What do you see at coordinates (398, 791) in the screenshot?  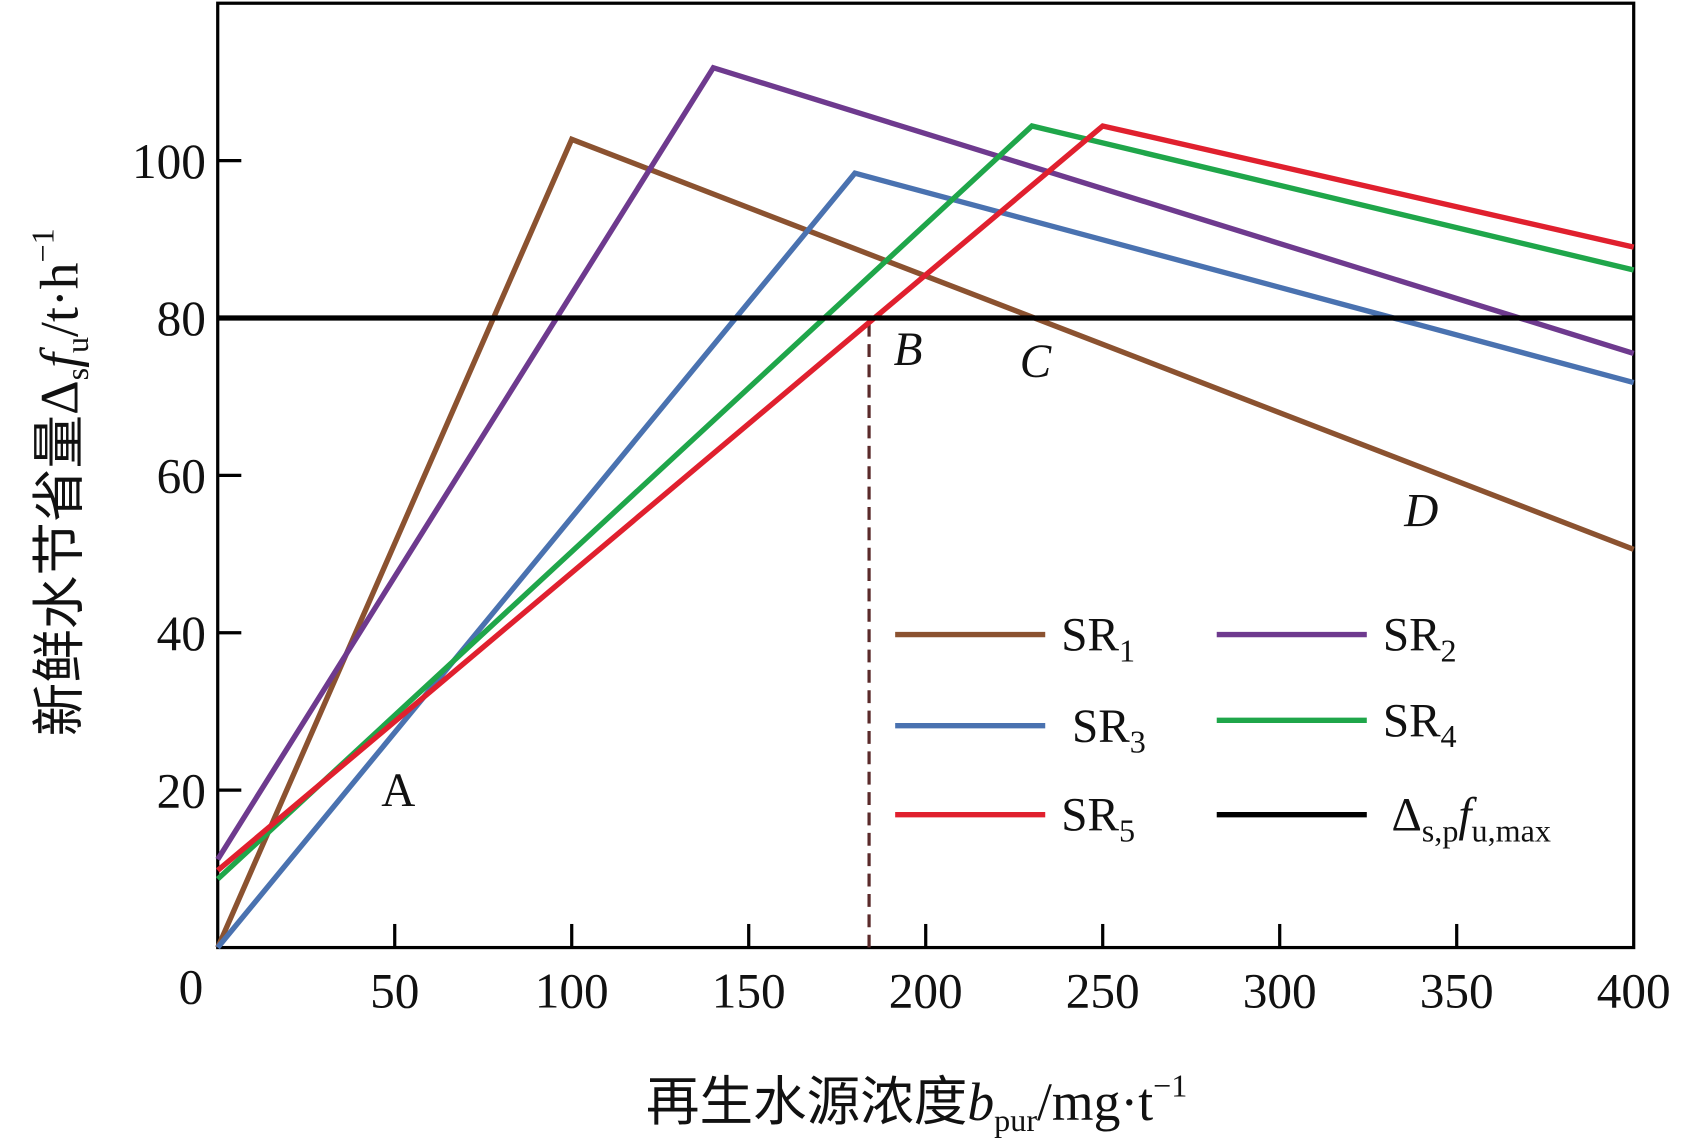 I see `annotation-a: A` at bounding box center [398, 791].